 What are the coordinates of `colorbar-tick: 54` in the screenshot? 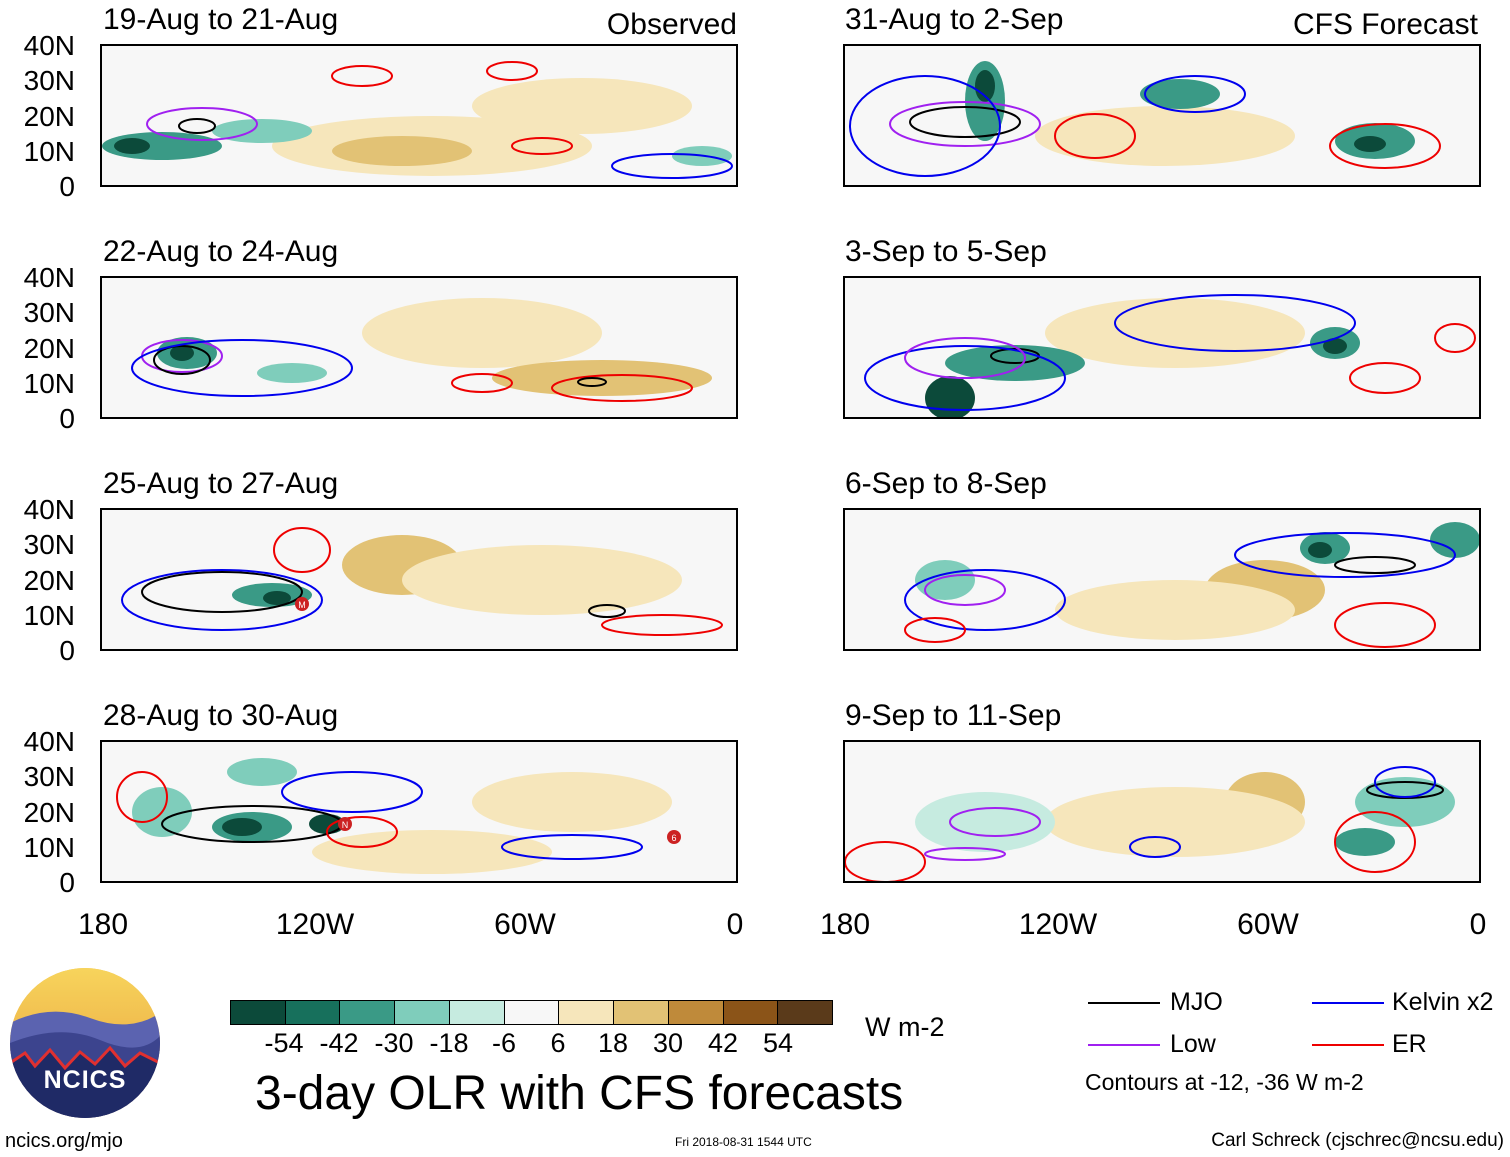 It's located at (778, 1043).